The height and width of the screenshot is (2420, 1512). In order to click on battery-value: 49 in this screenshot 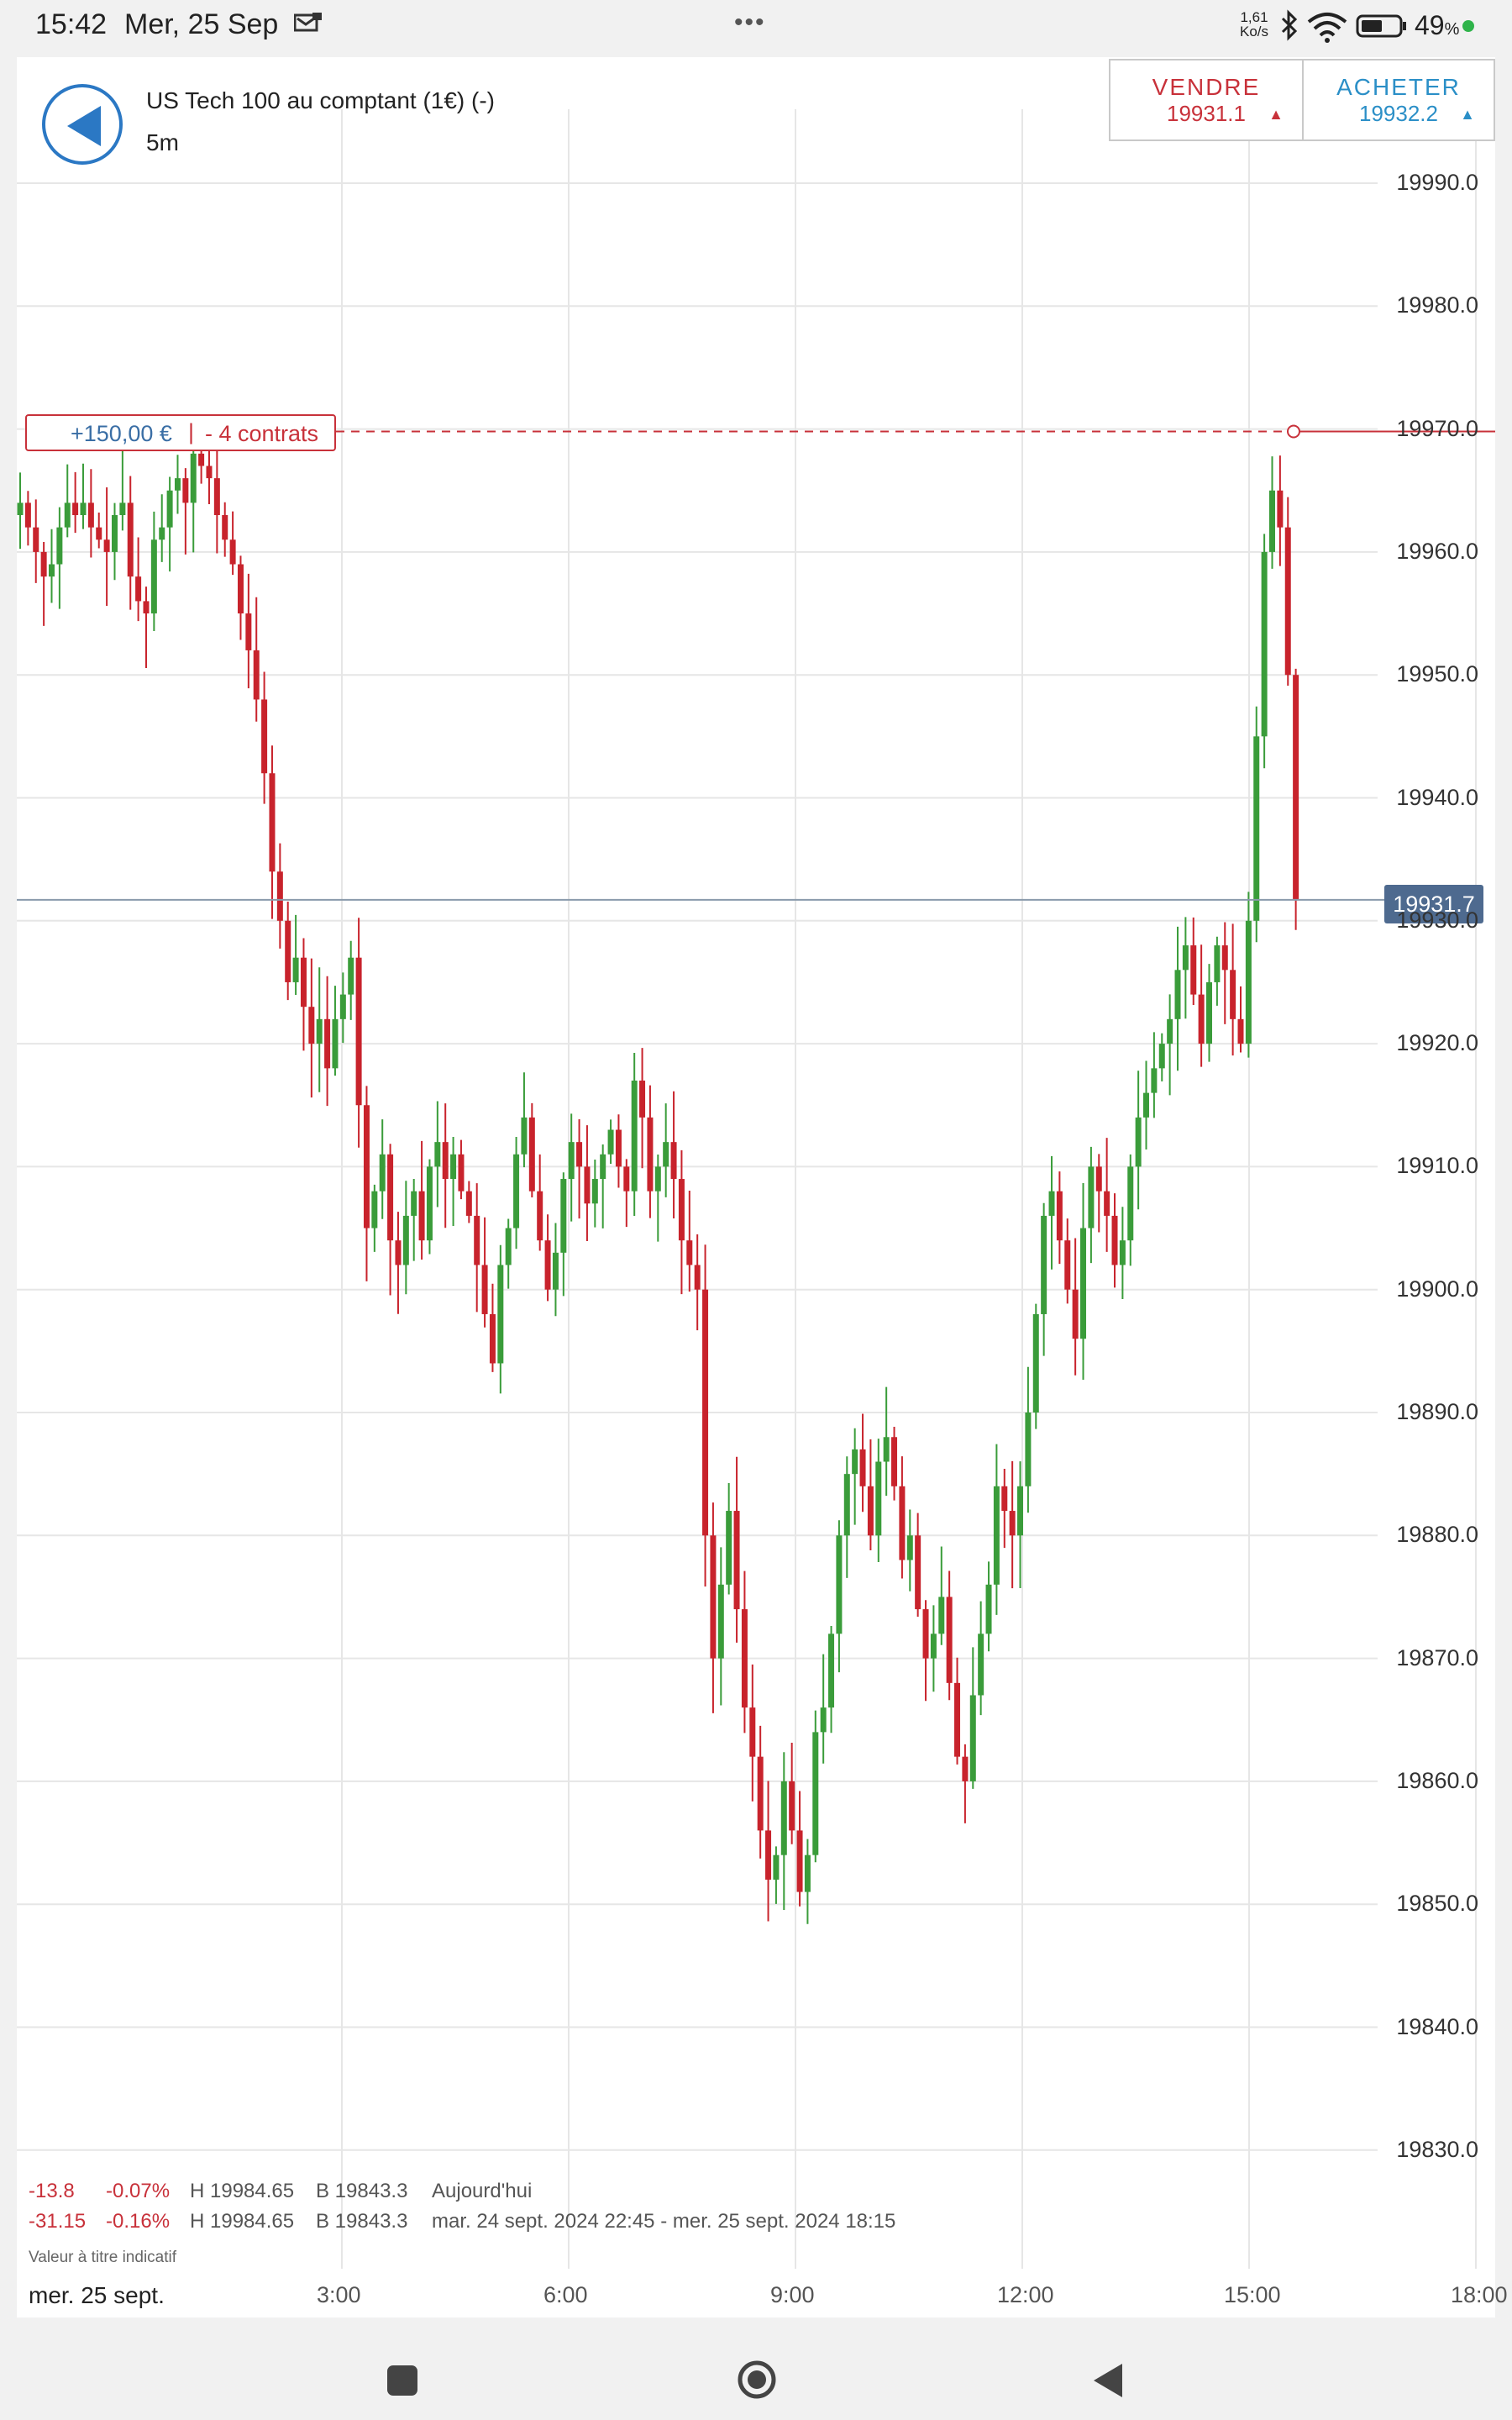, I will do `click(1430, 25)`.